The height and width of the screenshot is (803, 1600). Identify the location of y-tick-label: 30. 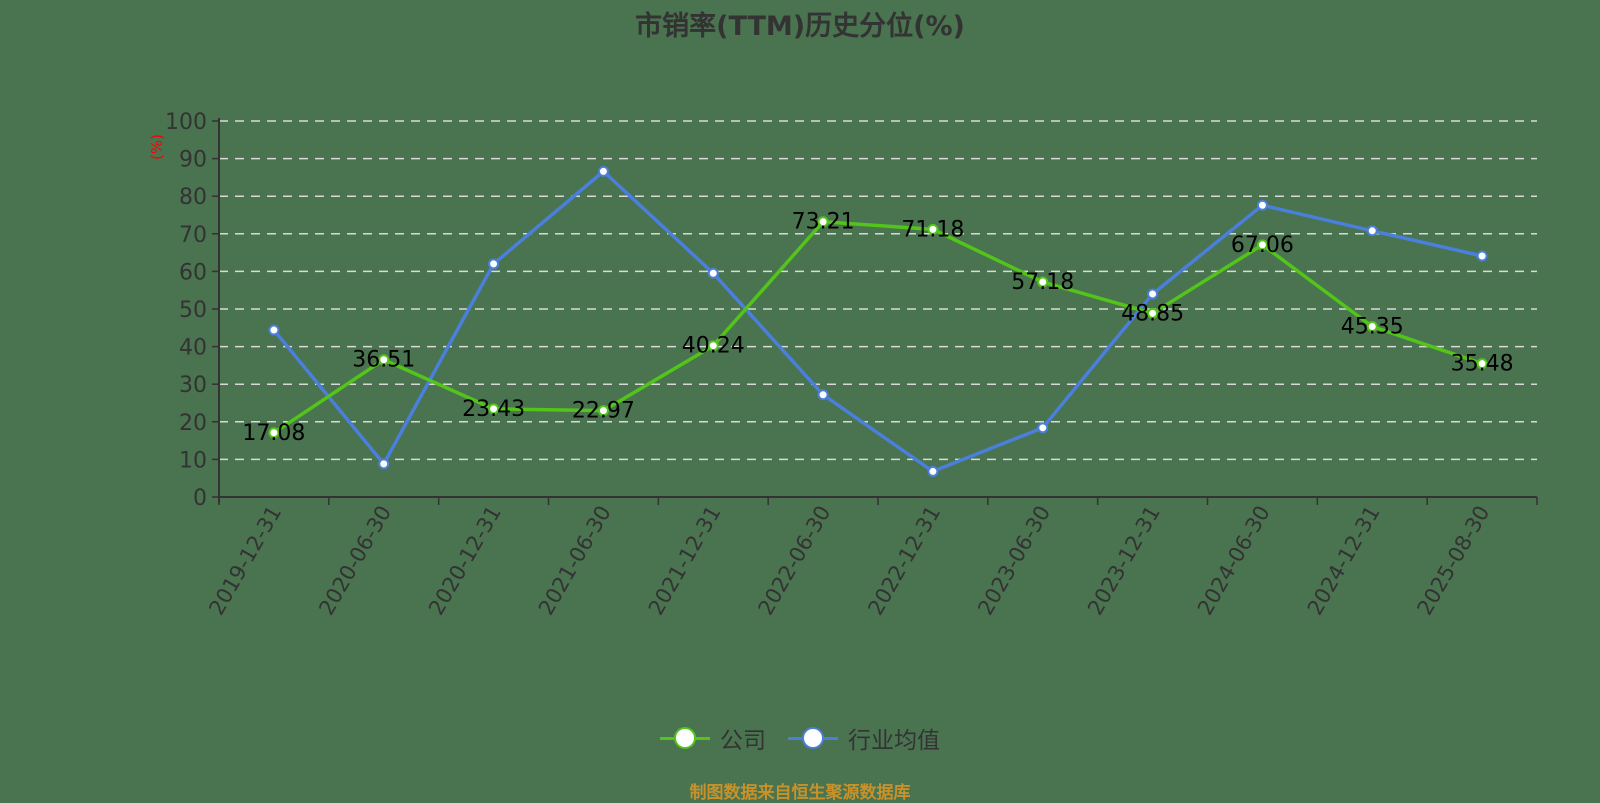
(193, 385).